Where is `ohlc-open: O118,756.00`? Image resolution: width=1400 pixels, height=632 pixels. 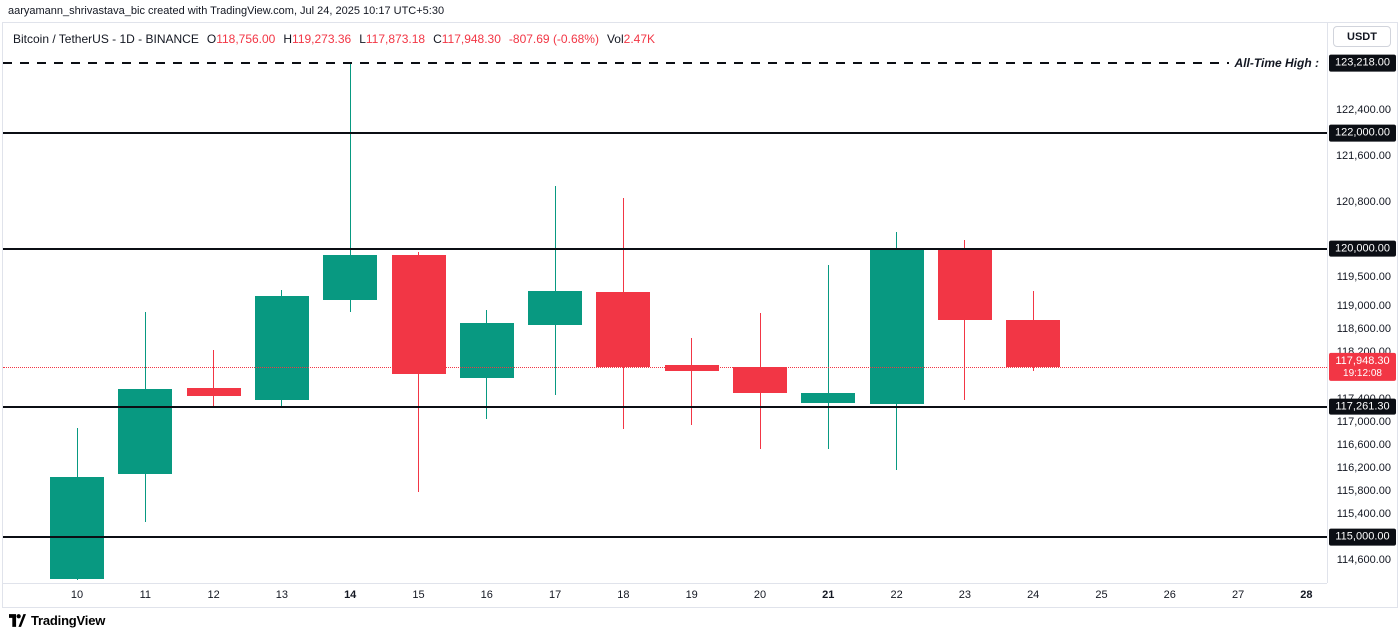 ohlc-open: O118,756.00 is located at coordinates (241, 39).